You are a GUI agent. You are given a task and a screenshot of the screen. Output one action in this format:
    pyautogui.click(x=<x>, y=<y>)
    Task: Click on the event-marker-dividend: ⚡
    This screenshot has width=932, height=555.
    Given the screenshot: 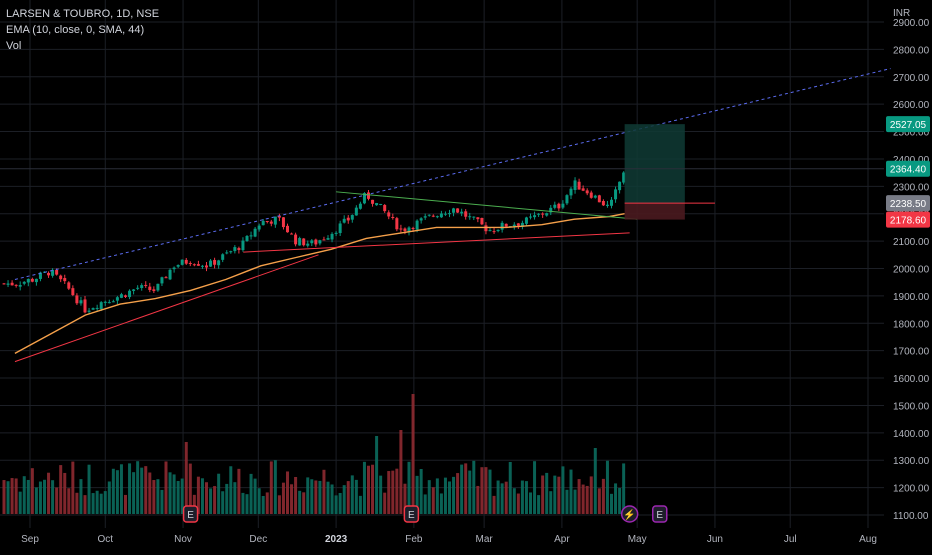 What is the action you would take?
    pyautogui.click(x=629, y=514)
    